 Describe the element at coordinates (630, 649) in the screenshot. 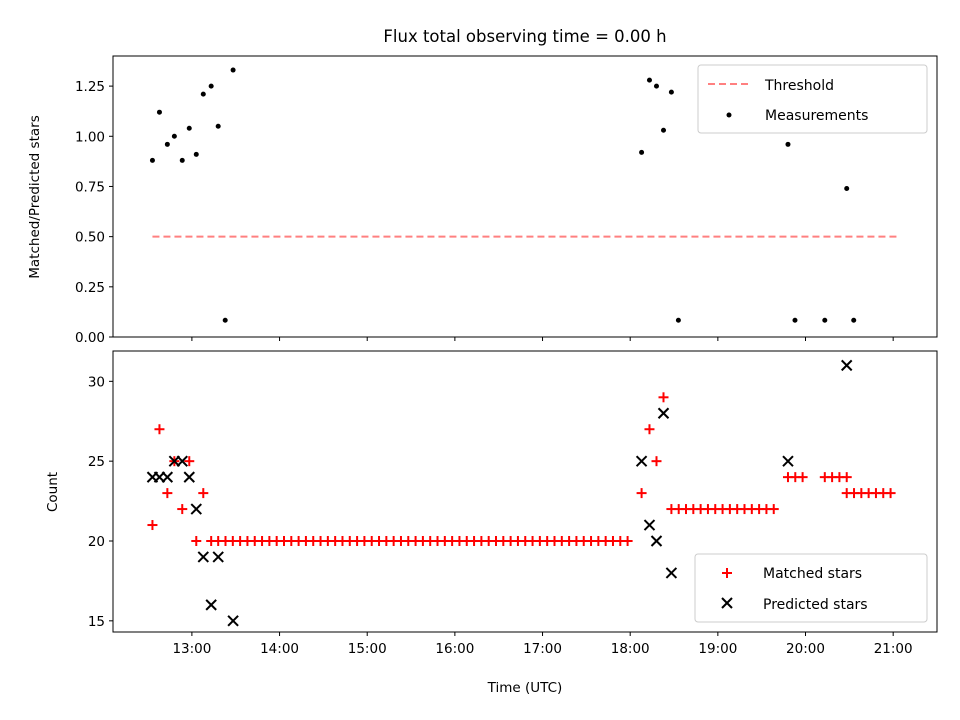

I see `x-tick-label: 18:00` at that location.